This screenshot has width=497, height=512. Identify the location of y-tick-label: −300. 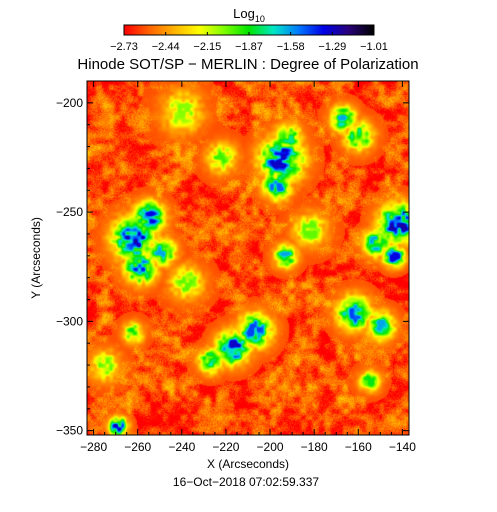
(69, 321).